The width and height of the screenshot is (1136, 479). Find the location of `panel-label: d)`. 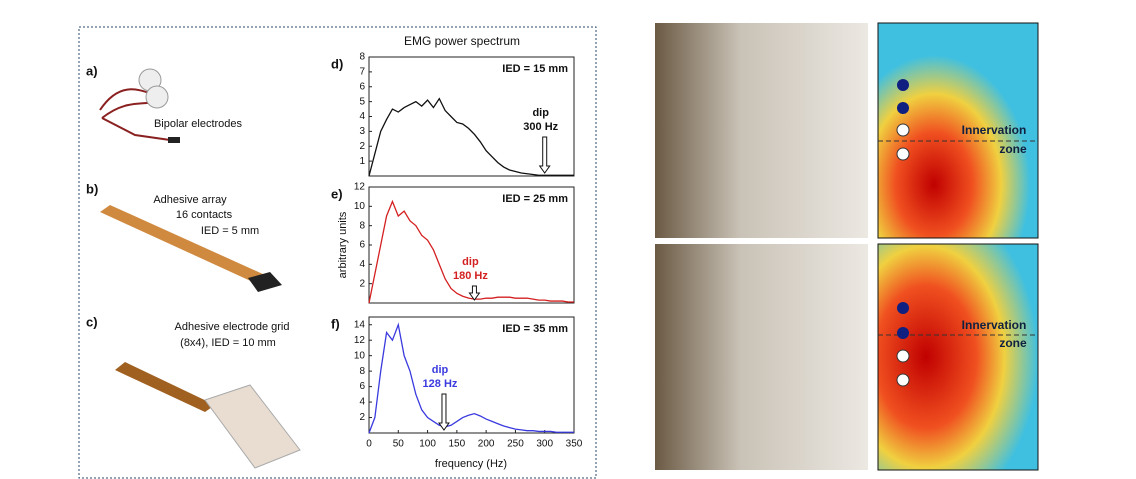

panel-label: d) is located at coordinates (337, 63).